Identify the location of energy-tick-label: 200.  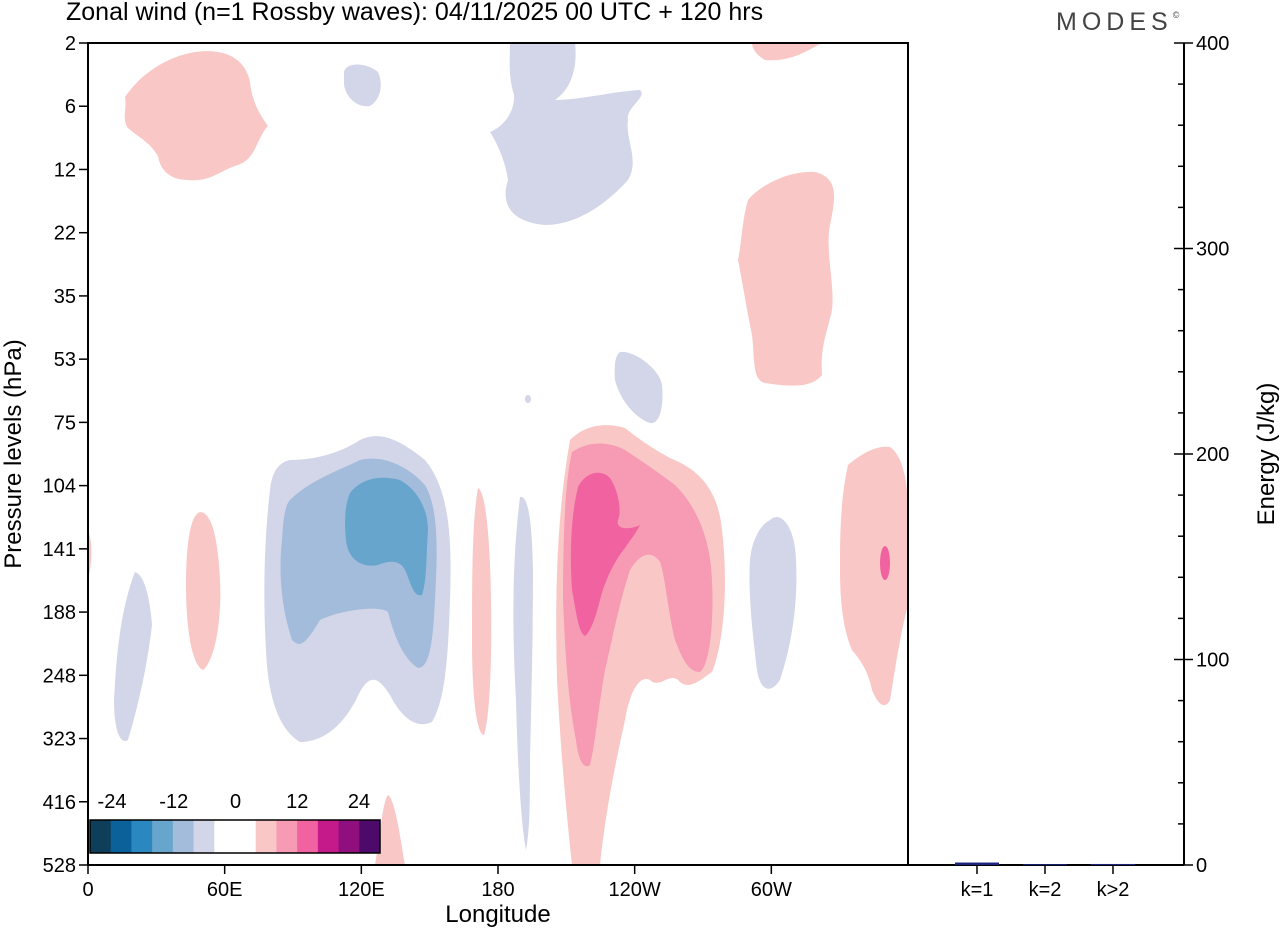
(1212, 455).